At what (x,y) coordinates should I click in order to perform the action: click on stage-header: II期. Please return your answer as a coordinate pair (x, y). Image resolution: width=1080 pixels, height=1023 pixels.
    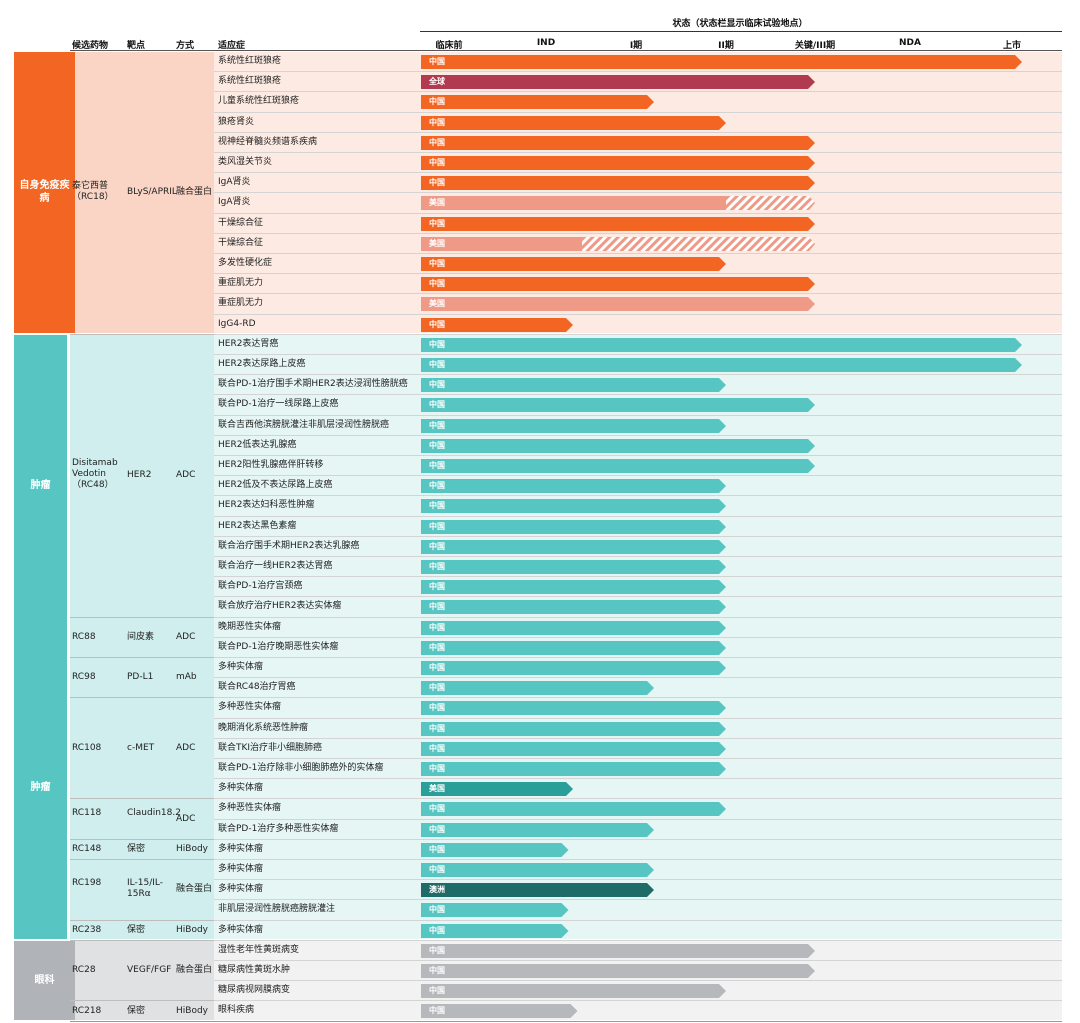
    Looking at the image, I should click on (726, 46).